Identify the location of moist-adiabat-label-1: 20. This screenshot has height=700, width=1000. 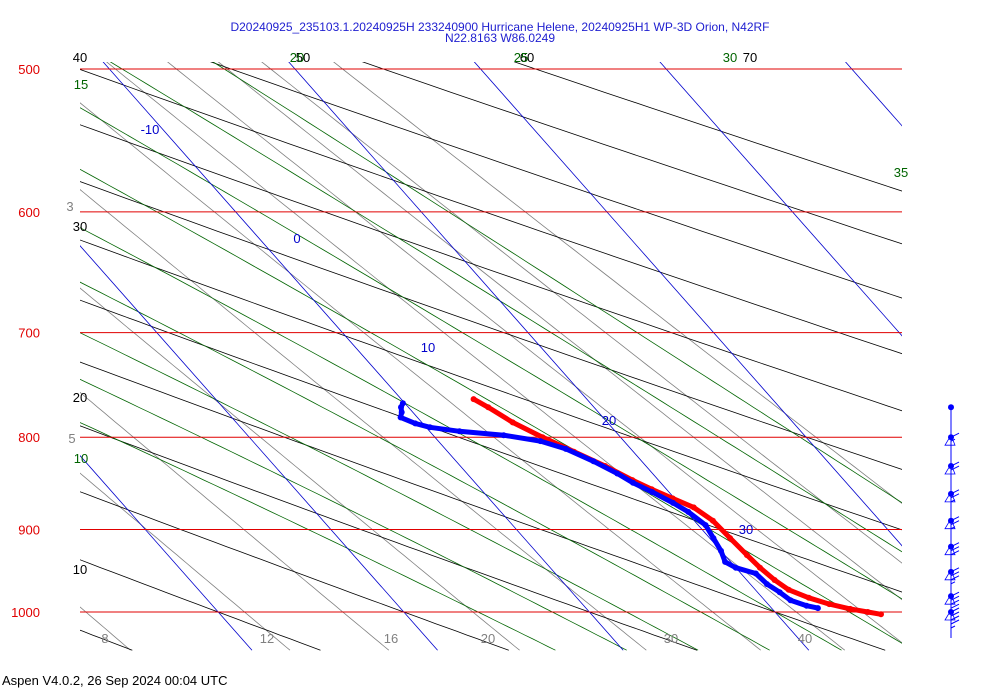
(297, 57).